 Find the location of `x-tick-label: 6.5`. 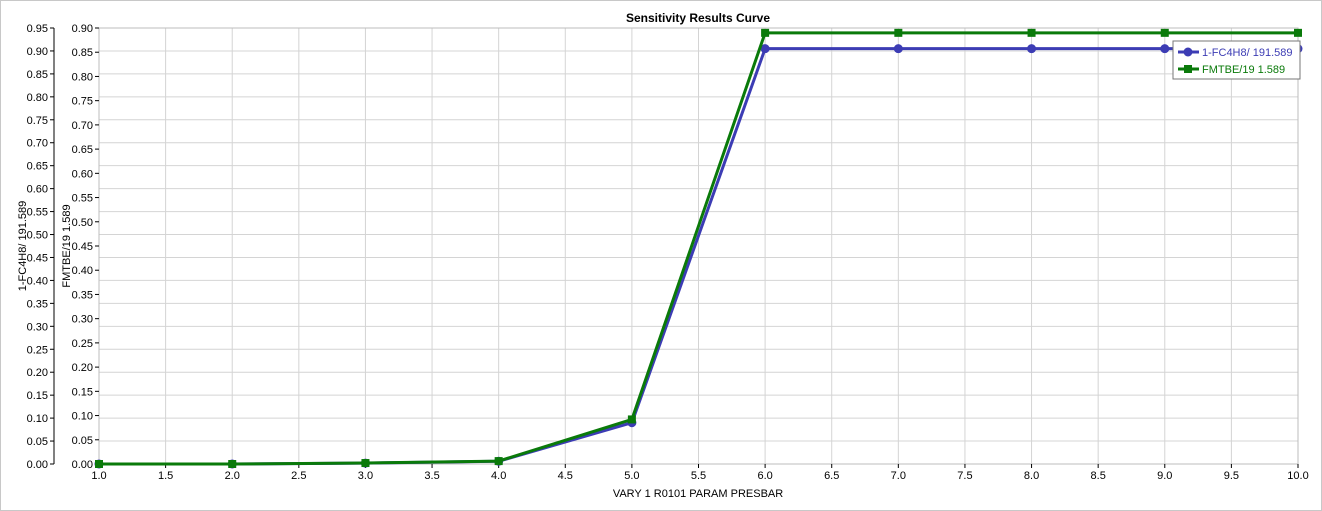

x-tick-label: 6.5 is located at coordinates (831, 476).